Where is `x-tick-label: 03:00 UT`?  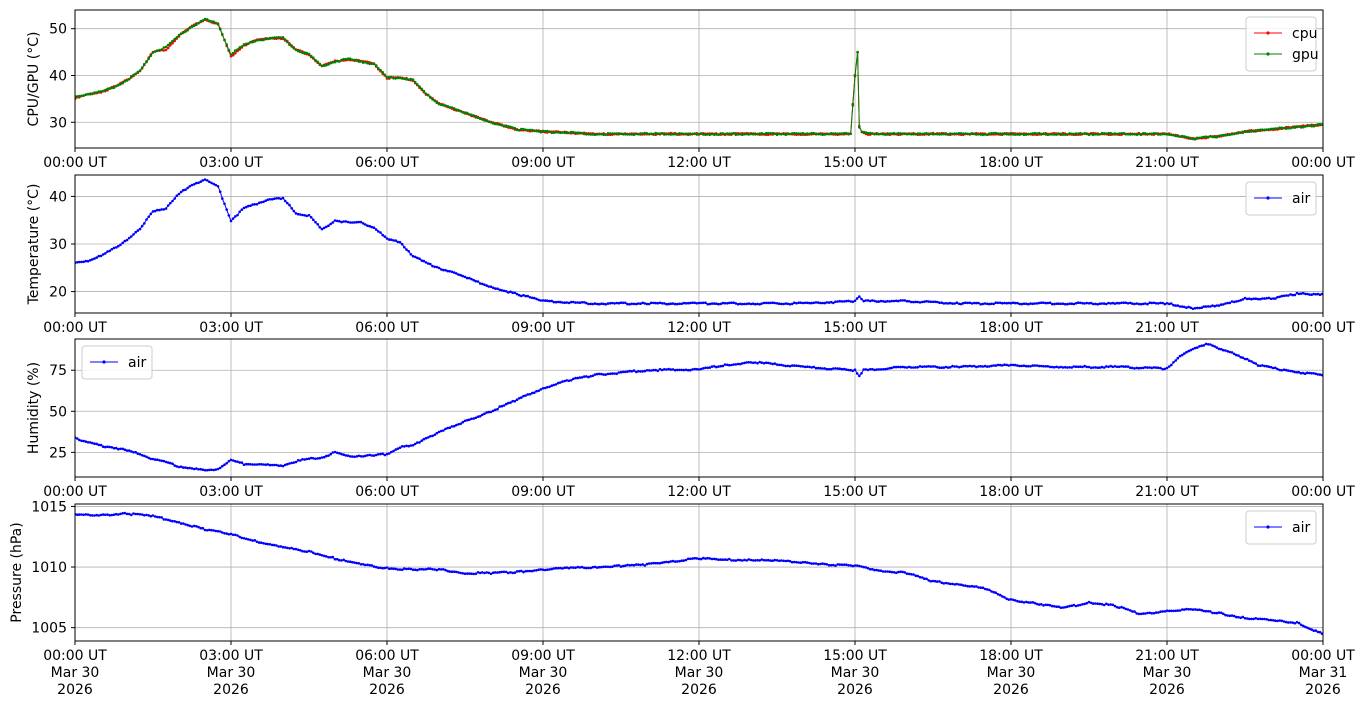 x-tick-label: 03:00 UT is located at coordinates (231, 163).